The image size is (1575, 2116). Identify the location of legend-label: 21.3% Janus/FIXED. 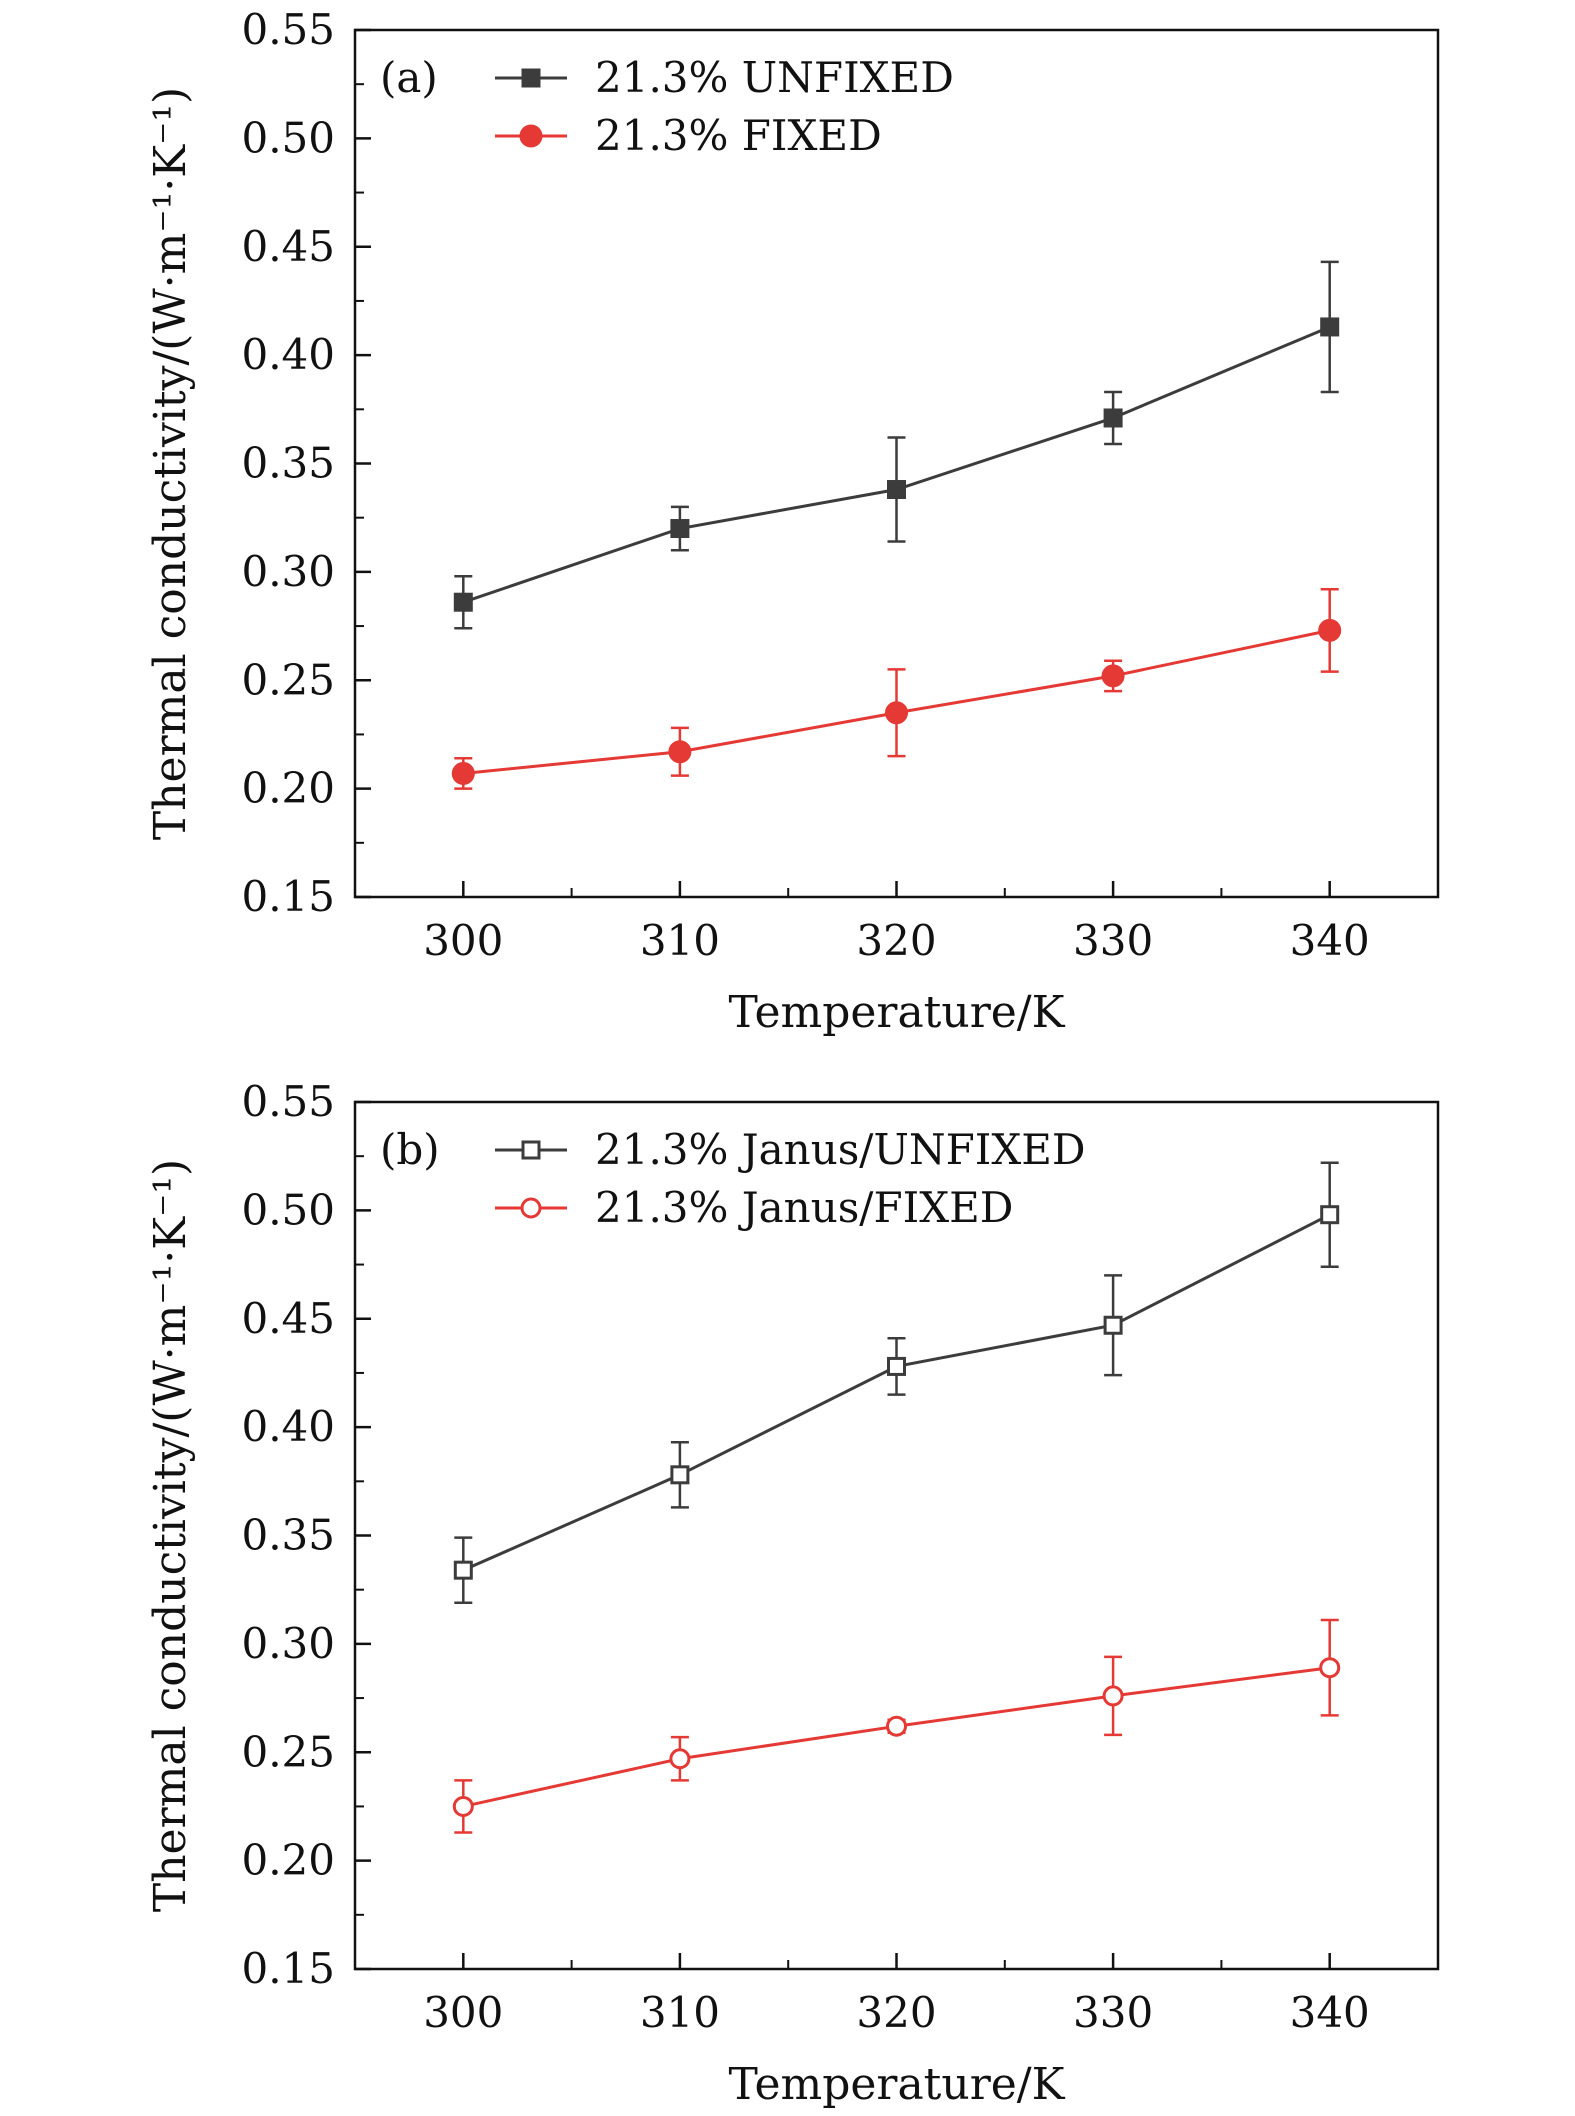
(804, 1207).